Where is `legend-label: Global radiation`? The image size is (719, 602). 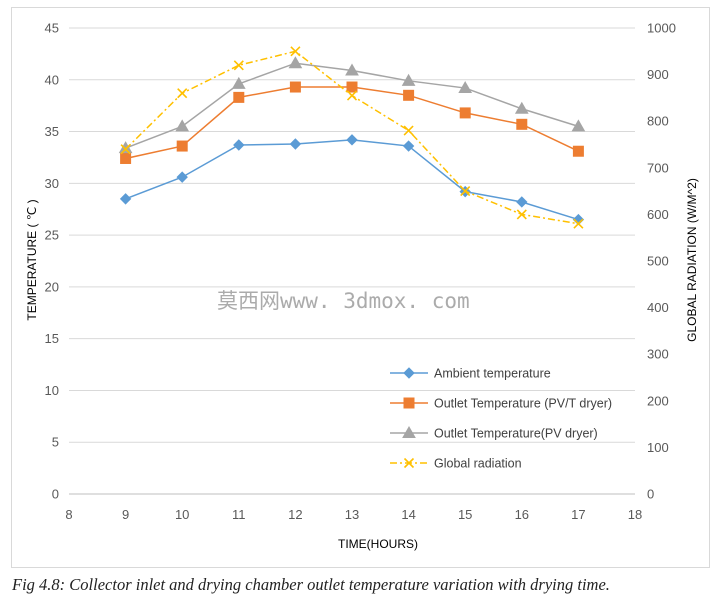 legend-label: Global radiation is located at coordinates (478, 464).